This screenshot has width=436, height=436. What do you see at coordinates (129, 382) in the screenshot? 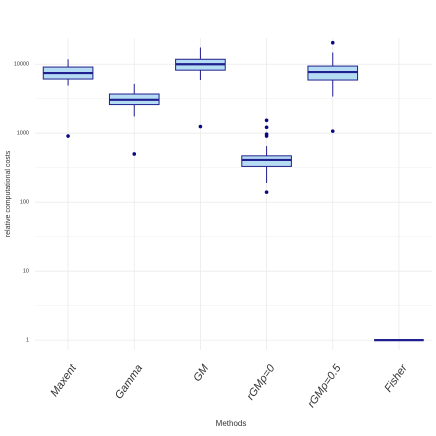
I see `x-tick-label: Gamma` at bounding box center [129, 382].